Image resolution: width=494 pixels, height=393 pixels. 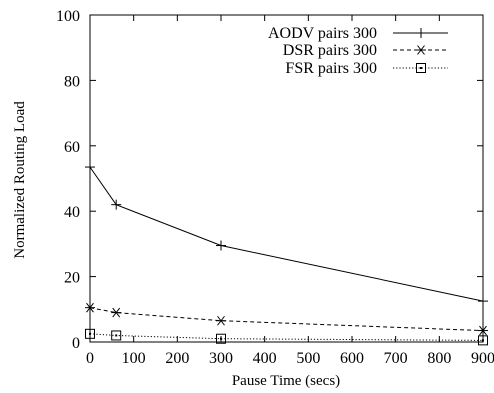 I want to click on x-tick-label: 500, so click(x=308, y=358).